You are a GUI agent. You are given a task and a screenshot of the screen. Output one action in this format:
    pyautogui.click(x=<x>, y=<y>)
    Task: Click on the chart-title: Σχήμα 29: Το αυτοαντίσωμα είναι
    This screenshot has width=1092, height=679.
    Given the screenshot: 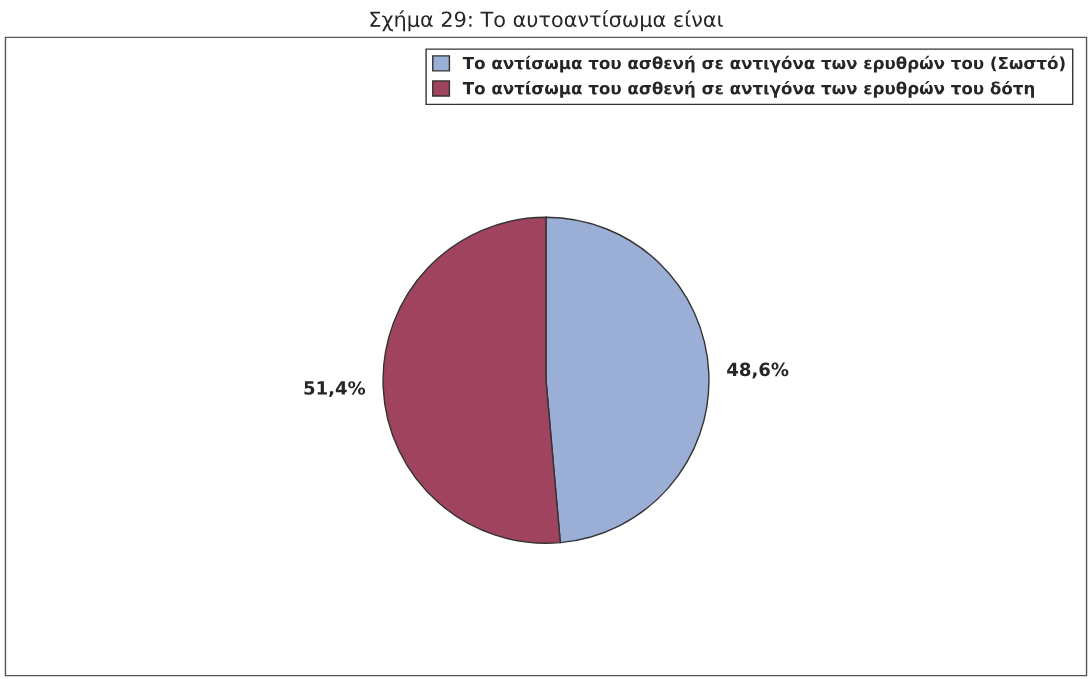 What is the action you would take?
    pyautogui.click(x=546, y=21)
    